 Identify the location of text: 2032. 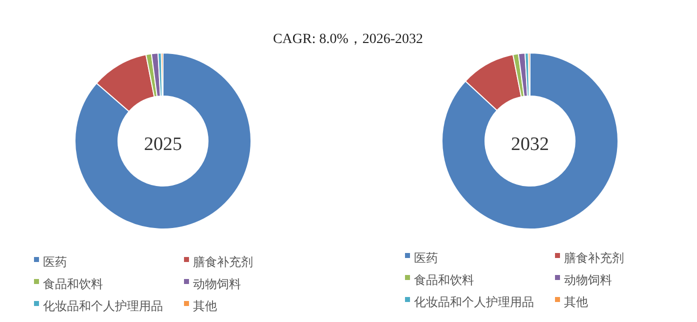
(530, 144).